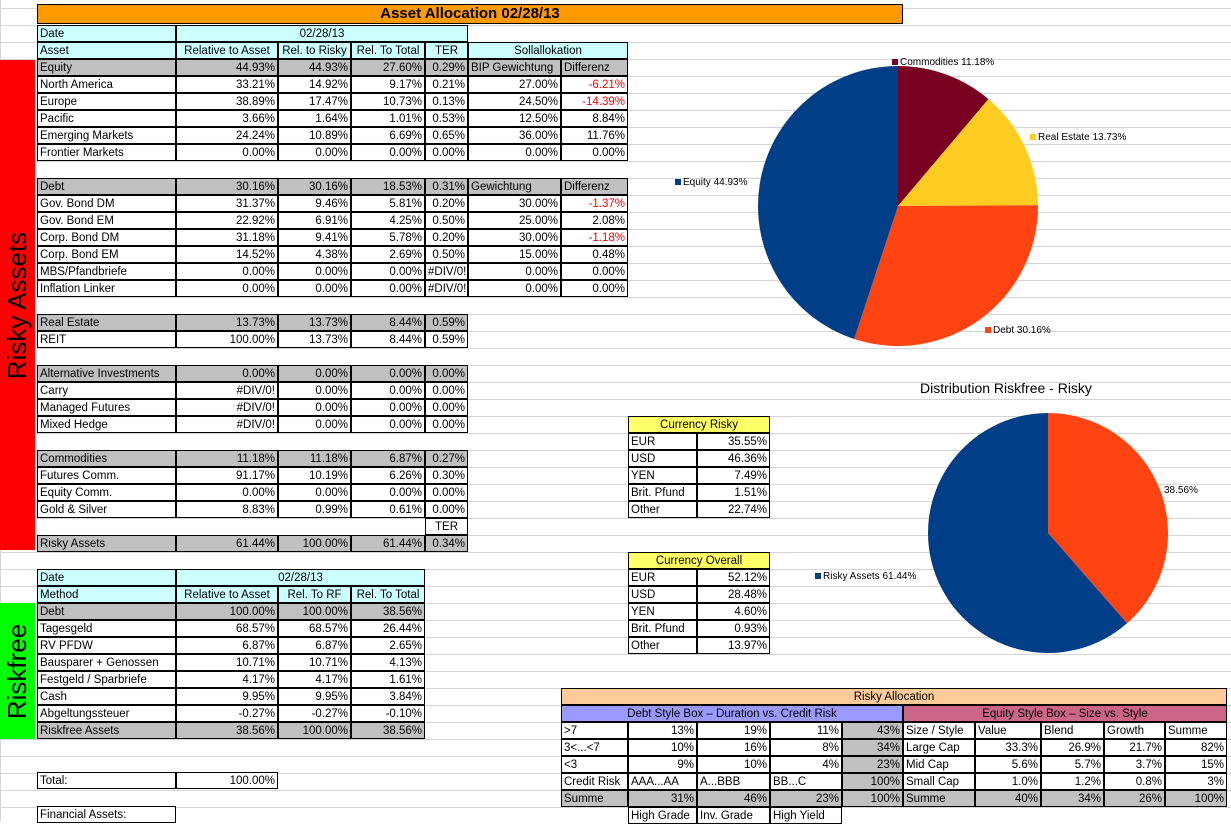 Image resolution: width=1231 pixels, height=824 pixels. Describe the element at coordinates (388, 730) in the screenshot. I see `riskfree-row-7-col-3: 38.56%` at that location.